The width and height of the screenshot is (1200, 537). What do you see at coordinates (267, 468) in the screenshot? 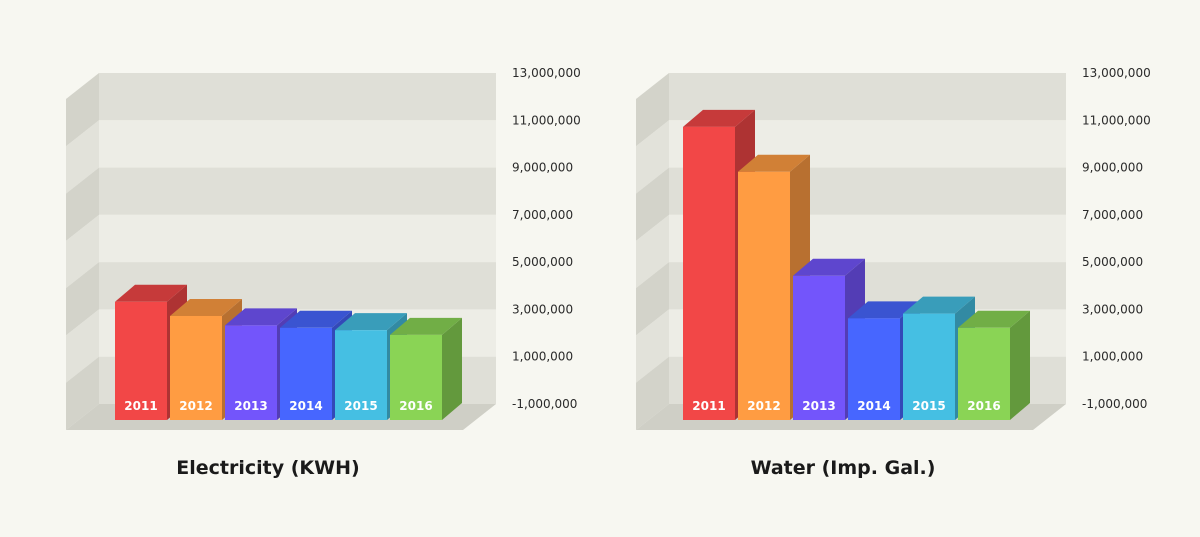
I see `chart-title: Electricity (KWH)` at bounding box center [267, 468].